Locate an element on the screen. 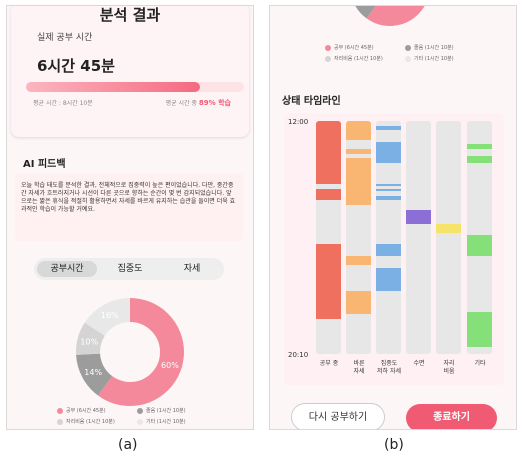  timeline-start-time: 12:00 is located at coordinates (298, 122).